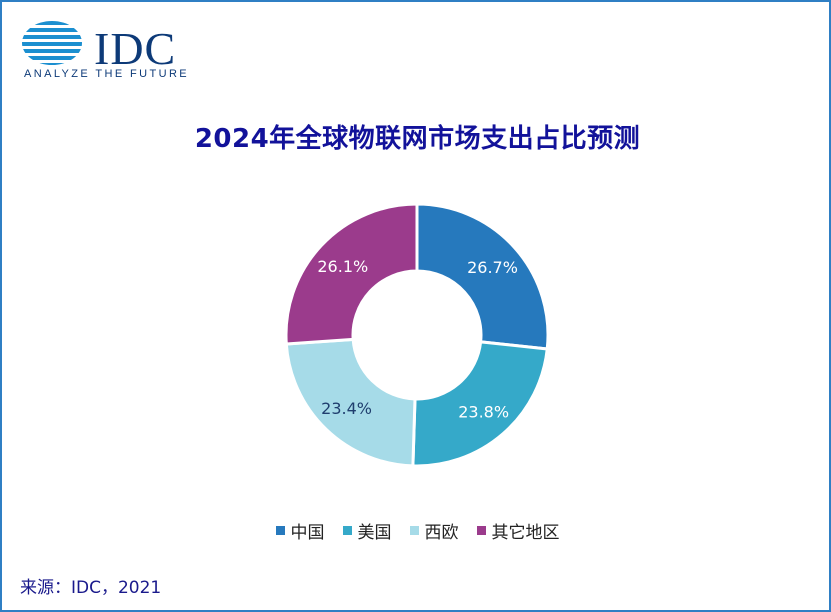 Image resolution: width=831 pixels, height=612 pixels. Describe the element at coordinates (91, 588) in the screenshot. I see `source-note: 来源：IDC，2021` at that location.